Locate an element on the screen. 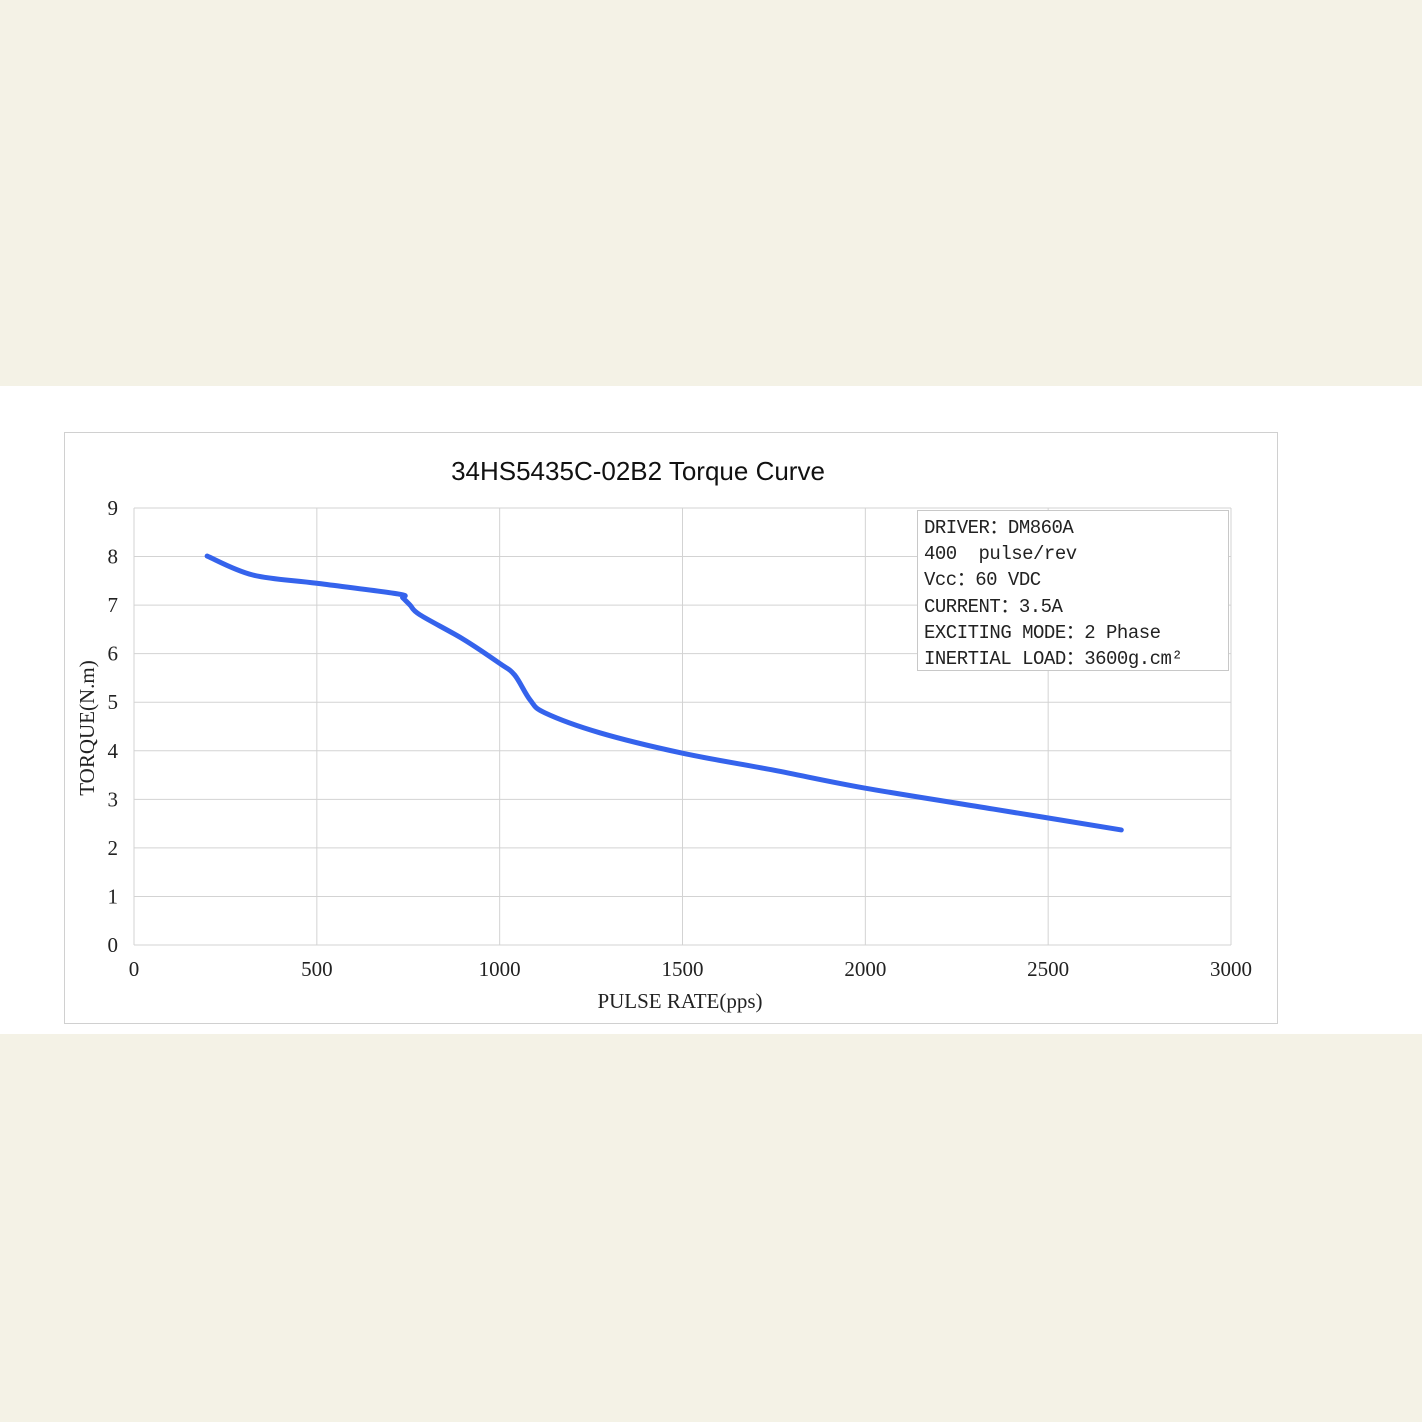  x-tick-label: 2000 is located at coordinates (865, 969).